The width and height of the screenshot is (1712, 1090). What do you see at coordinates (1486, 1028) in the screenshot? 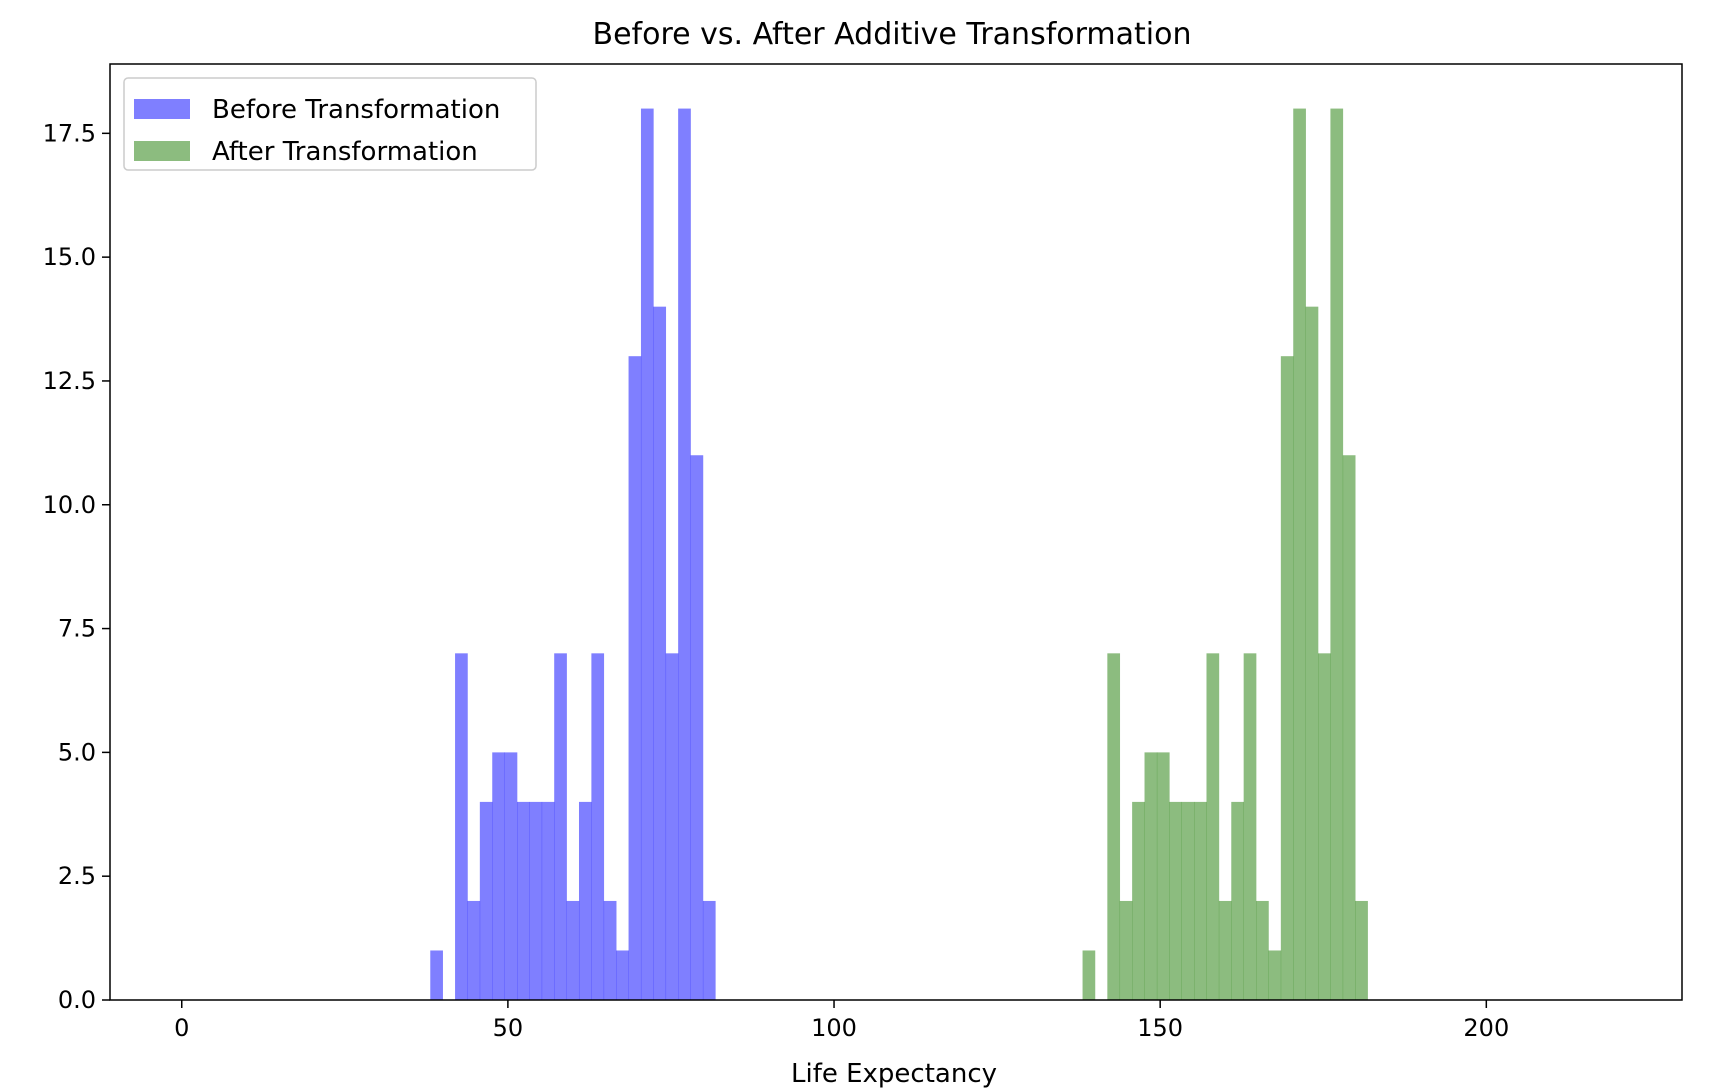
I see `x-tick-label: 200` at bounding box center [1486, 1028].